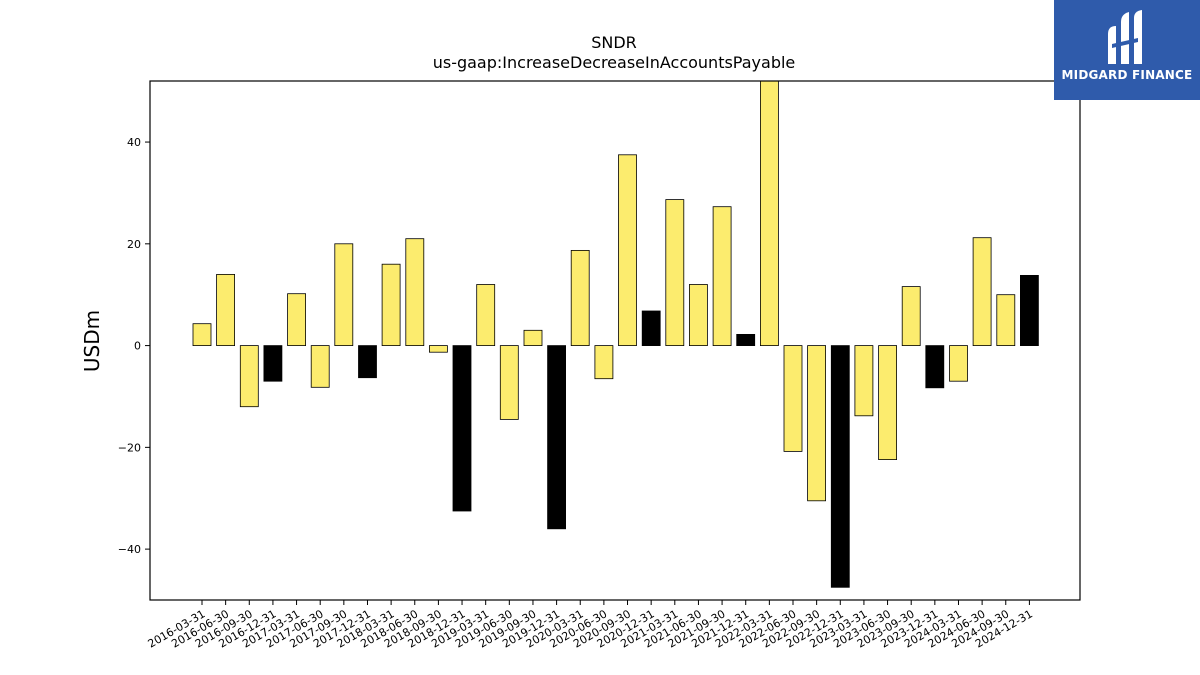 This screenshot has width=1200, height=675. Describe the element at coordinates (134, 142) in the screenshot. I see `y-tick-label: 40` at that location.